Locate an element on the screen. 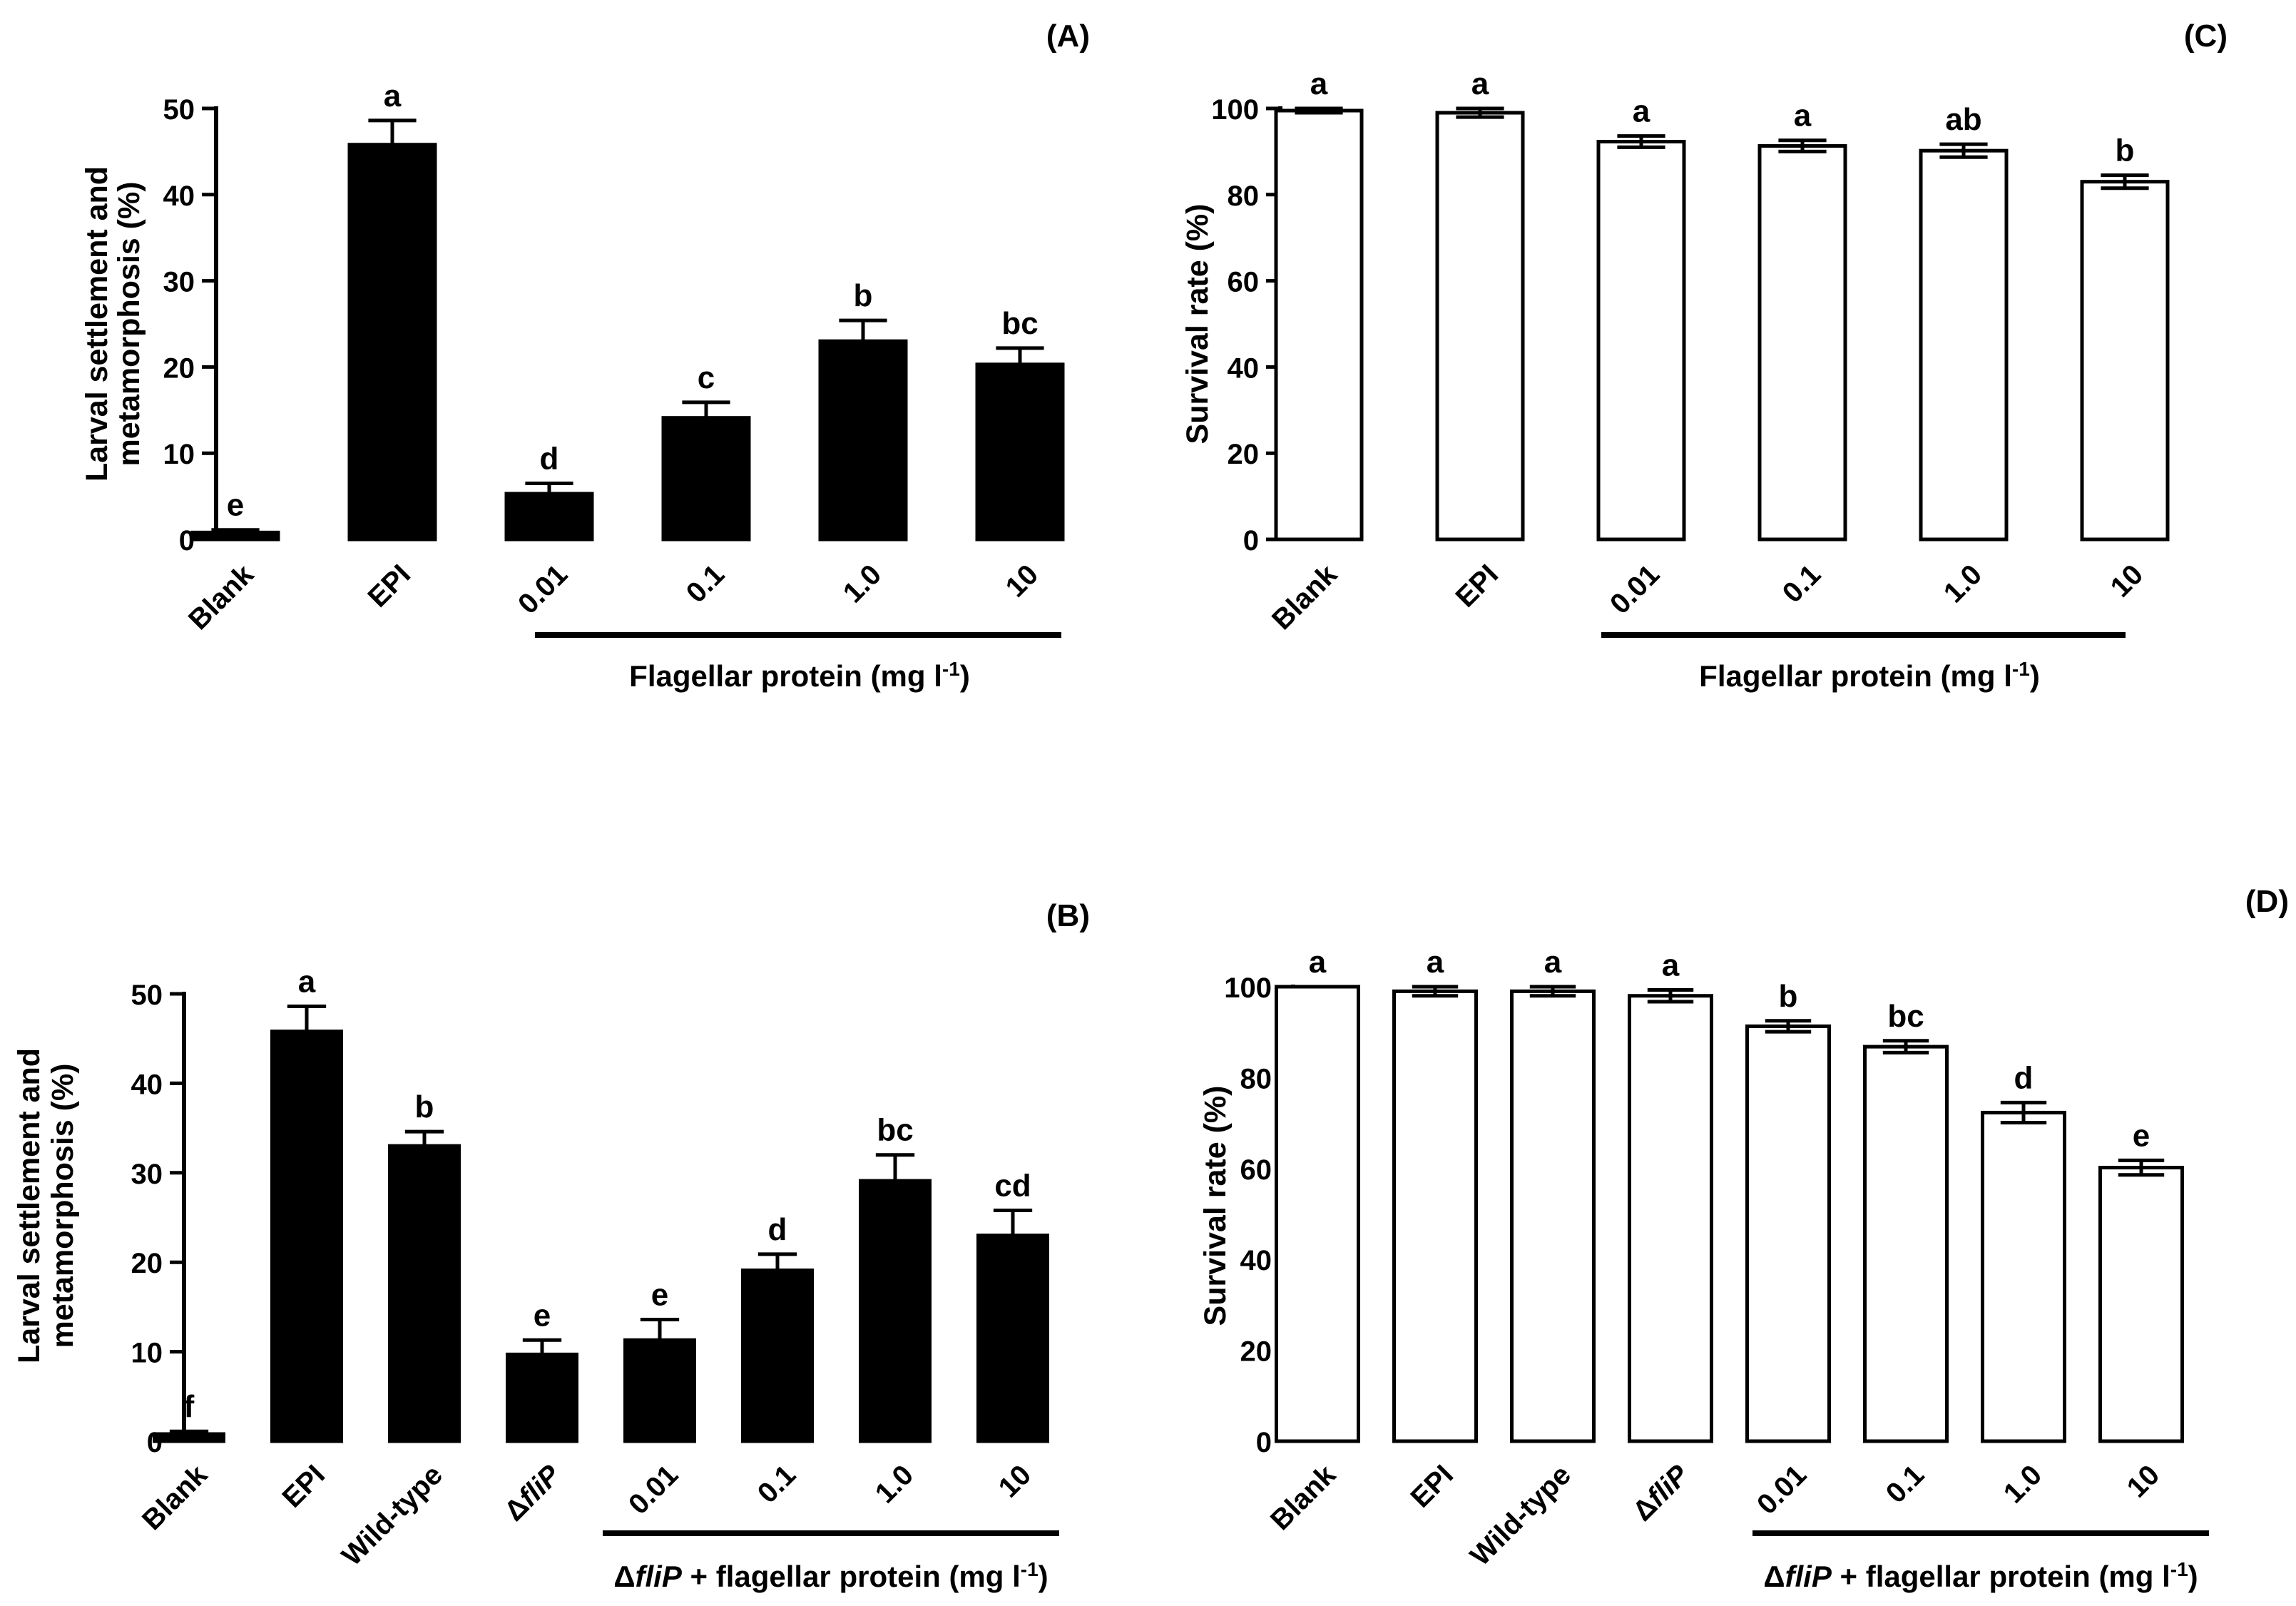 Image resolution: width=2296 pixels, height=1606 pixels. group-label-prefix: Δ is located at coordinates (624, 1577).